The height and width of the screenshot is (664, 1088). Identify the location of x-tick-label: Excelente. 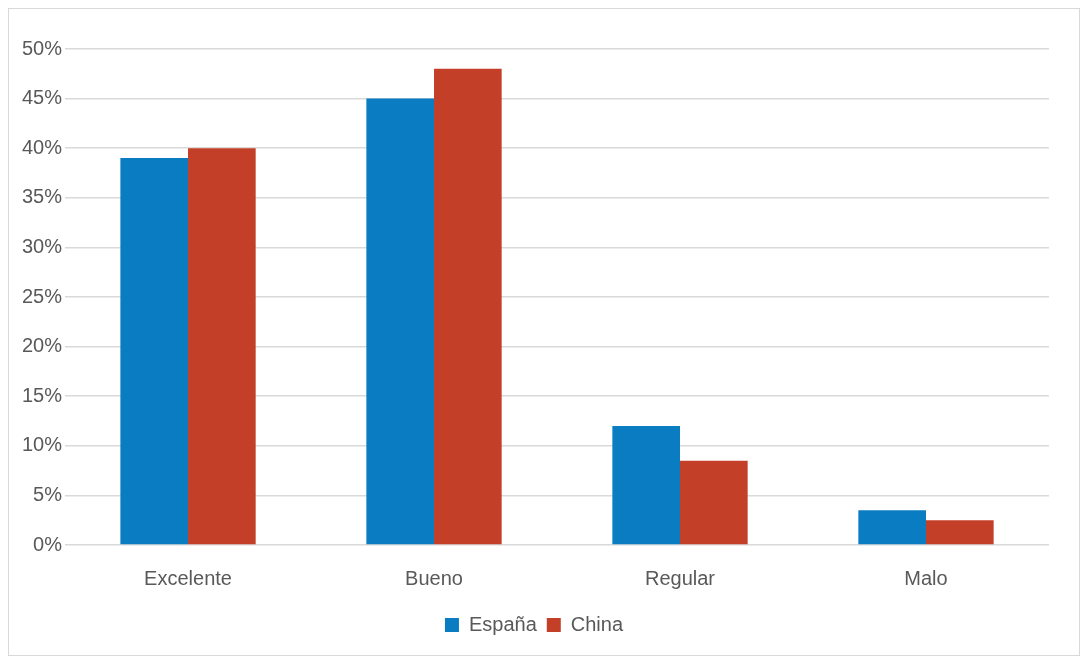
(188, 577).